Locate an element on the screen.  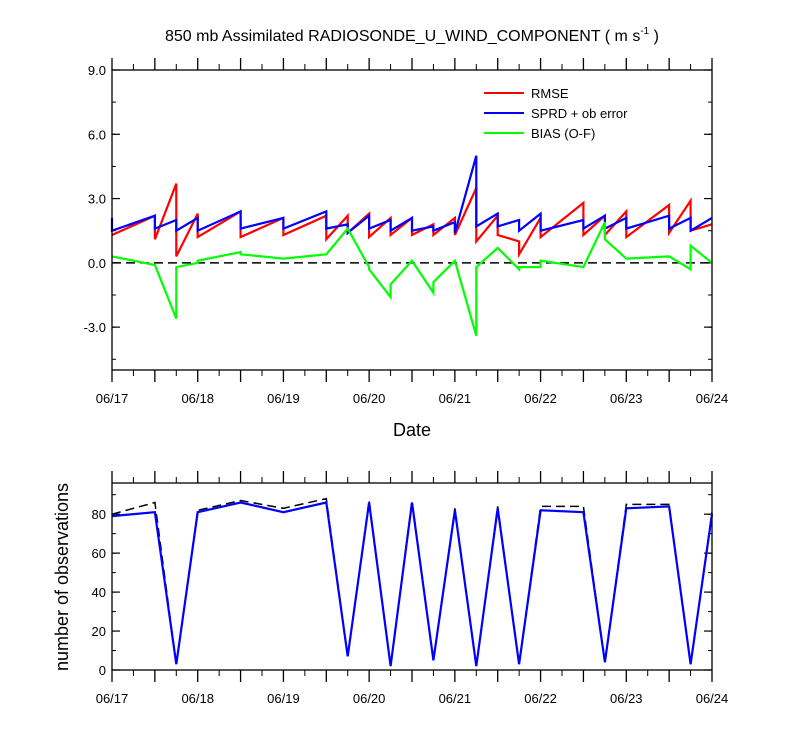
bottom-y-tick-labels: 0 20 40 60 80 is located at coordinates (99, 592).